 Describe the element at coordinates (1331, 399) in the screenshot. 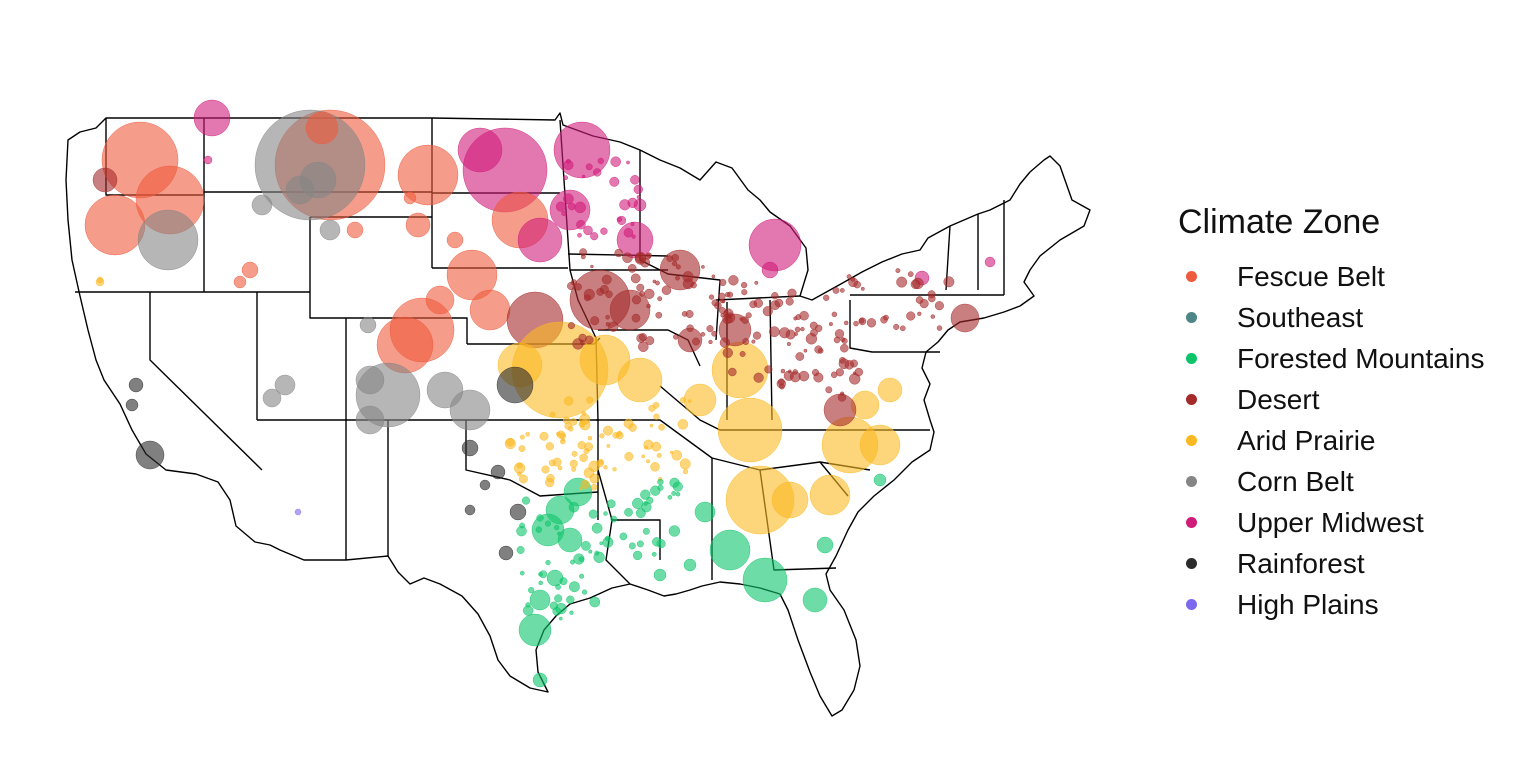

I see `legend-item: Desert` at that location.